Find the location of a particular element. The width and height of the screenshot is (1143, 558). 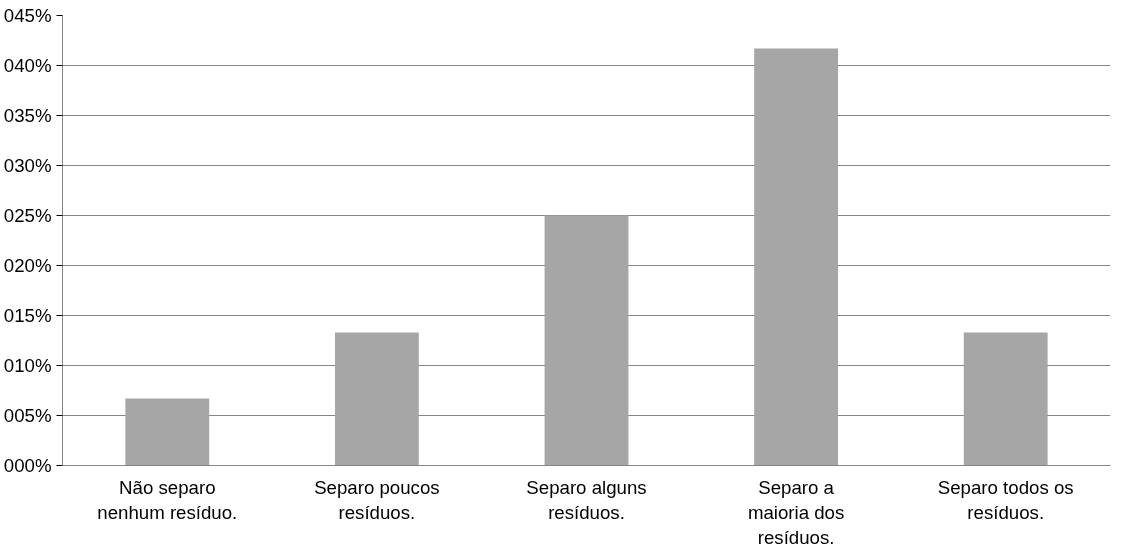

y-tick-label: 045% is located at coordinates (27, 15).